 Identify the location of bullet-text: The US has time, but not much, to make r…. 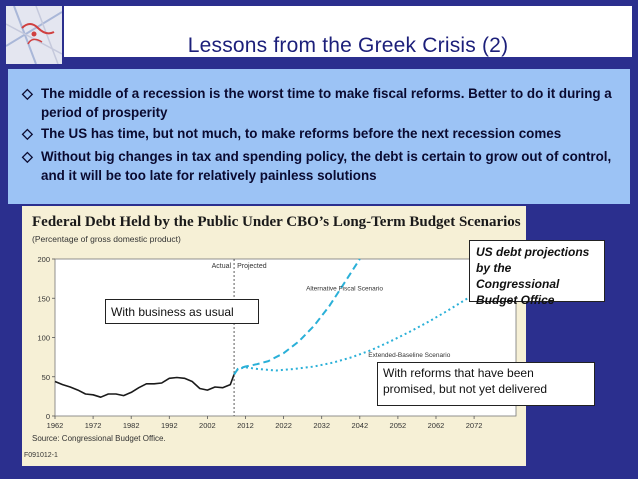
(301, 133).